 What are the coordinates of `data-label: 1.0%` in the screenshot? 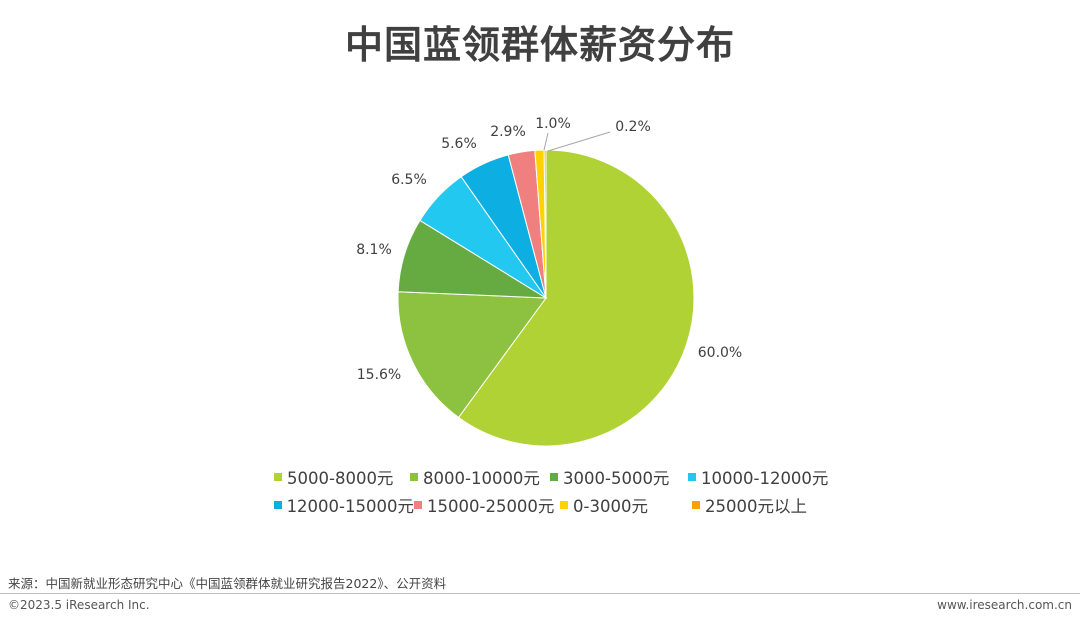 It's located at (553, 124).